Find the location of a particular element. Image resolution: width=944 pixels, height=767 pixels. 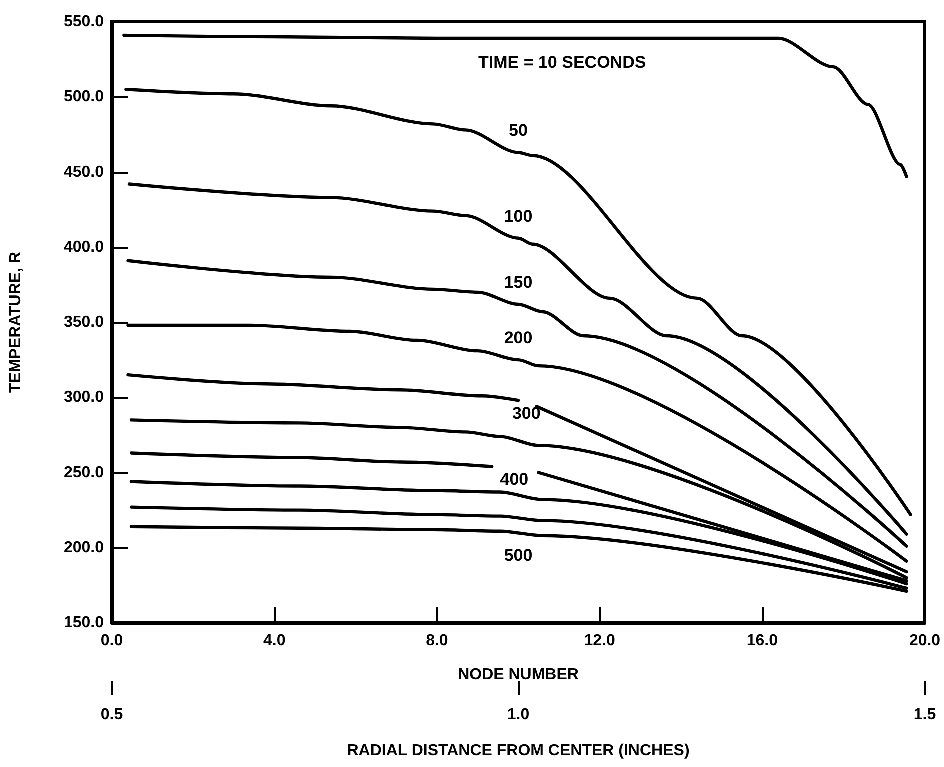

x2-axis-title: RADIAL DISTANCE FROM CENTER (INCHES) is located at coordinates (518, 751).